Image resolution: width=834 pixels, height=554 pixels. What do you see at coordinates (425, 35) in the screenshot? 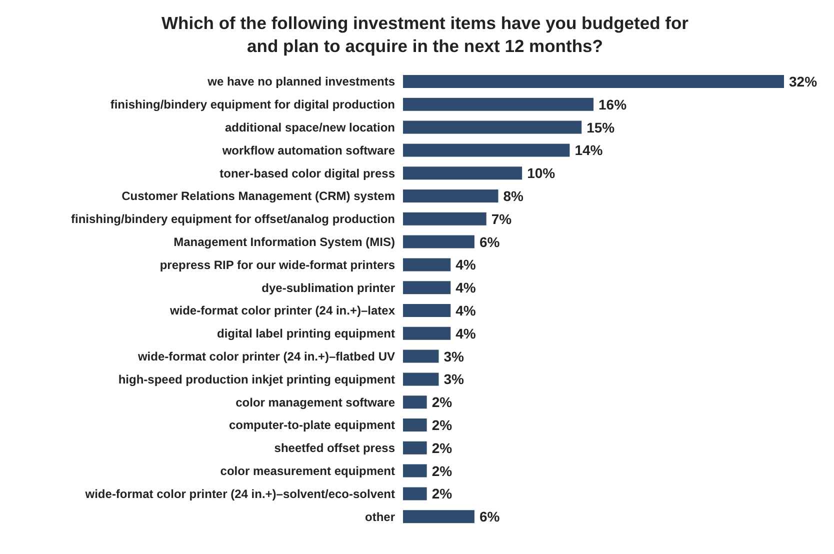
I see `chart-title: Which of the following investment items have you budgeted for and plan to acquire in the next 12 months?` at bounding box center [425, 35].